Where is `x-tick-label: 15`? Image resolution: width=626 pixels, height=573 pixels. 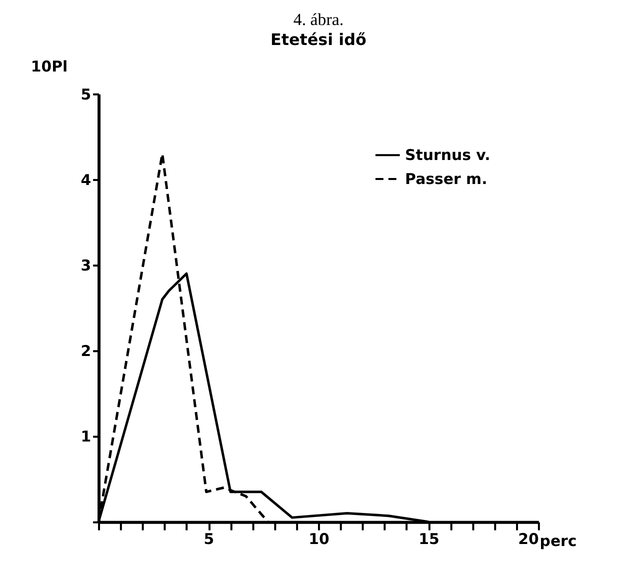 x-tick-label: 15 is located at coordinates (429, 539).